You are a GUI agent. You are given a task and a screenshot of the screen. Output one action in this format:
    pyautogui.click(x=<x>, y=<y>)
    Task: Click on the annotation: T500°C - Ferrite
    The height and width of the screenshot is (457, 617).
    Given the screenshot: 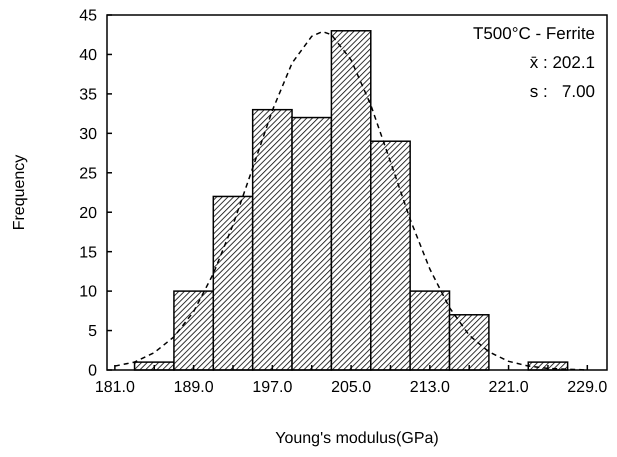 What is the action you would take?
    pyautogui.click(x=533, y=33)
    